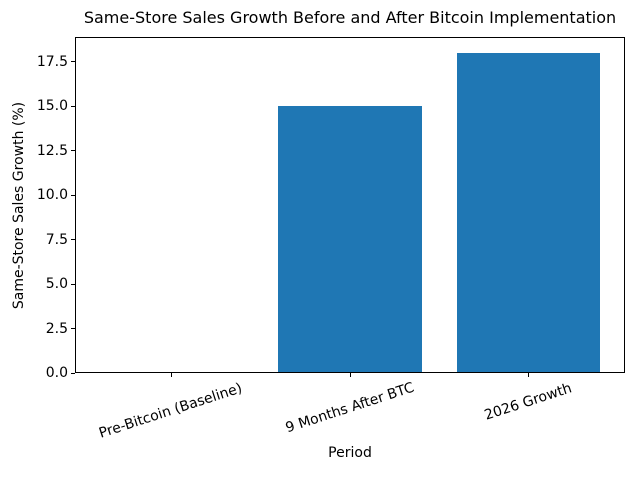 This screenshot has height=480, width=640. I want to click on y-tick-label: 17.5, so click(52, 61).